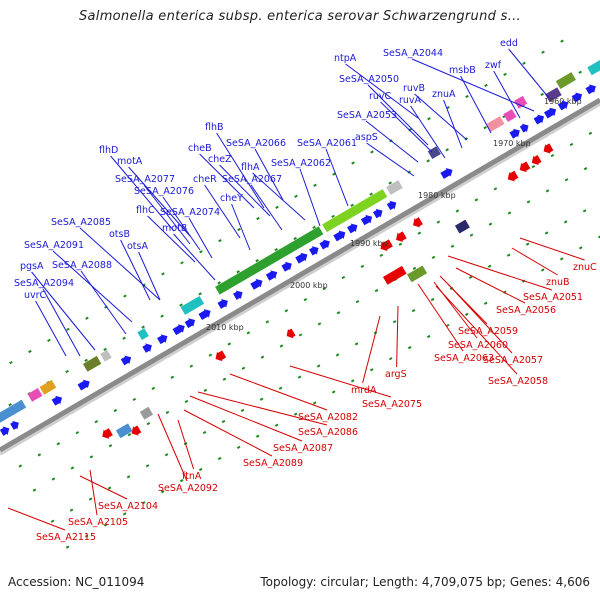 The image size is (600, 600). Describe the element at coordinates (35, 295) in the screenshot. I see `forward-gene-label: uvrC` at that location.